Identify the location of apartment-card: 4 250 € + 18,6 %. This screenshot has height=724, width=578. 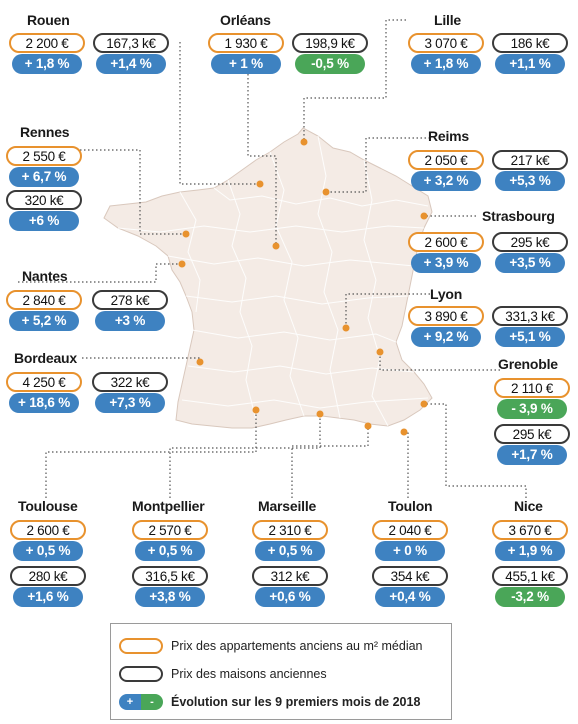
(44, 394).